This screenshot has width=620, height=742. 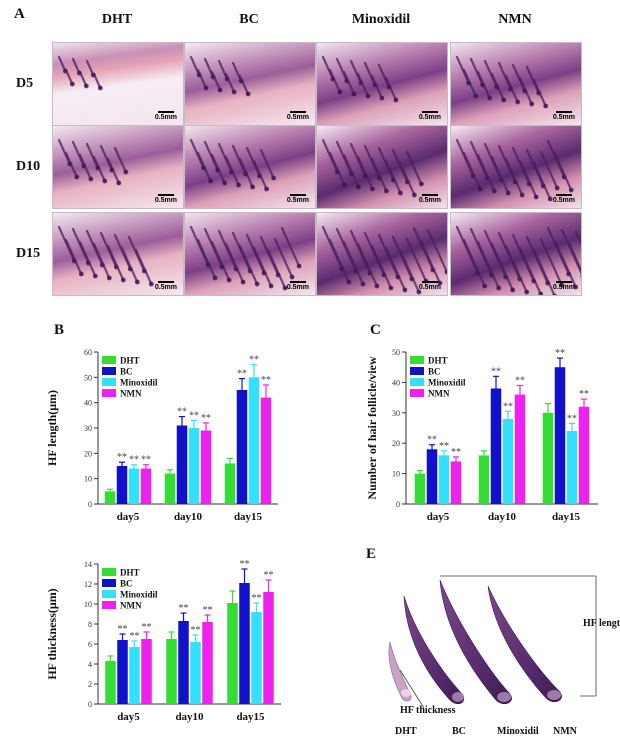 I want to click on panel-letter-c: C, so click(x=375, y=330).